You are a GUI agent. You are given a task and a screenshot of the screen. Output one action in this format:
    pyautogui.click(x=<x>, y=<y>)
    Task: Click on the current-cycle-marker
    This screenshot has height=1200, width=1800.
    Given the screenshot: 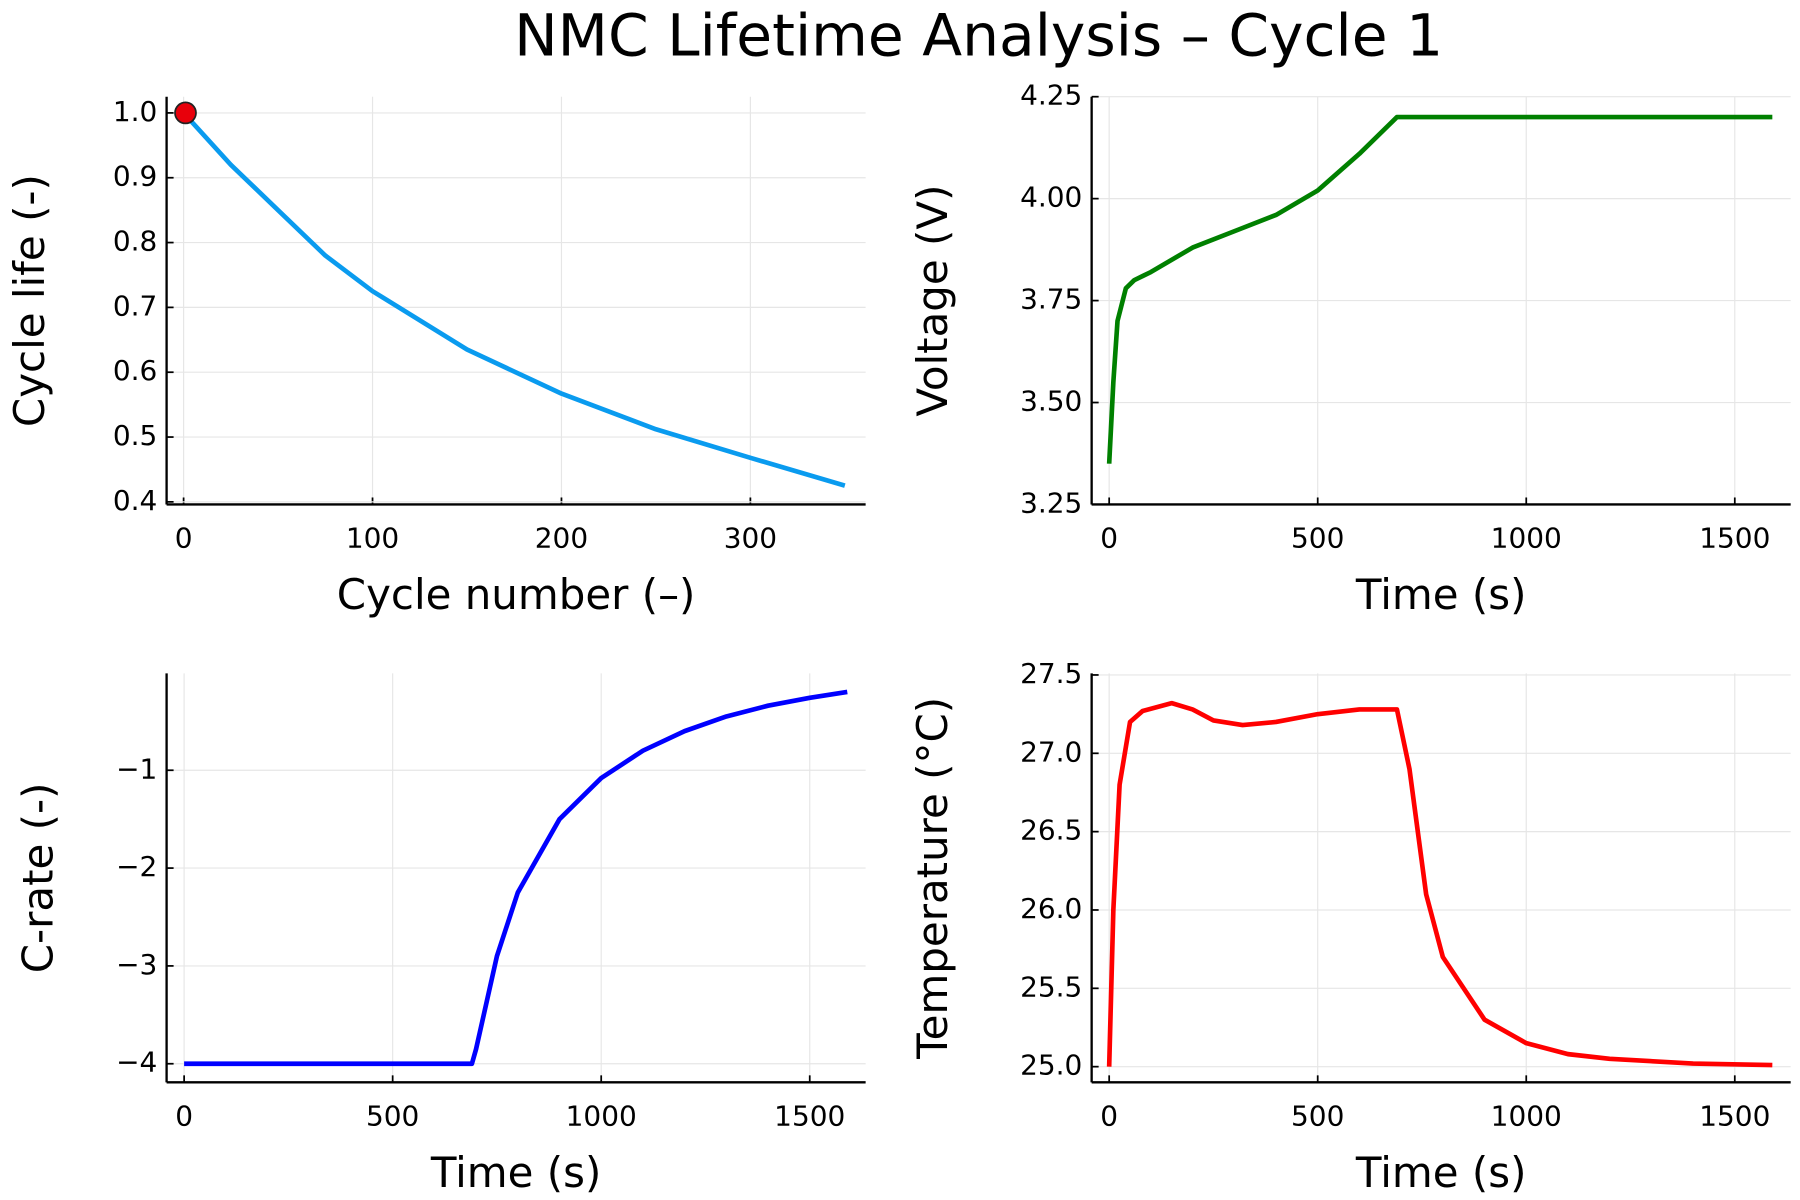 What is the action you would take?
    pyautogui.click(x=185, y=113)
    